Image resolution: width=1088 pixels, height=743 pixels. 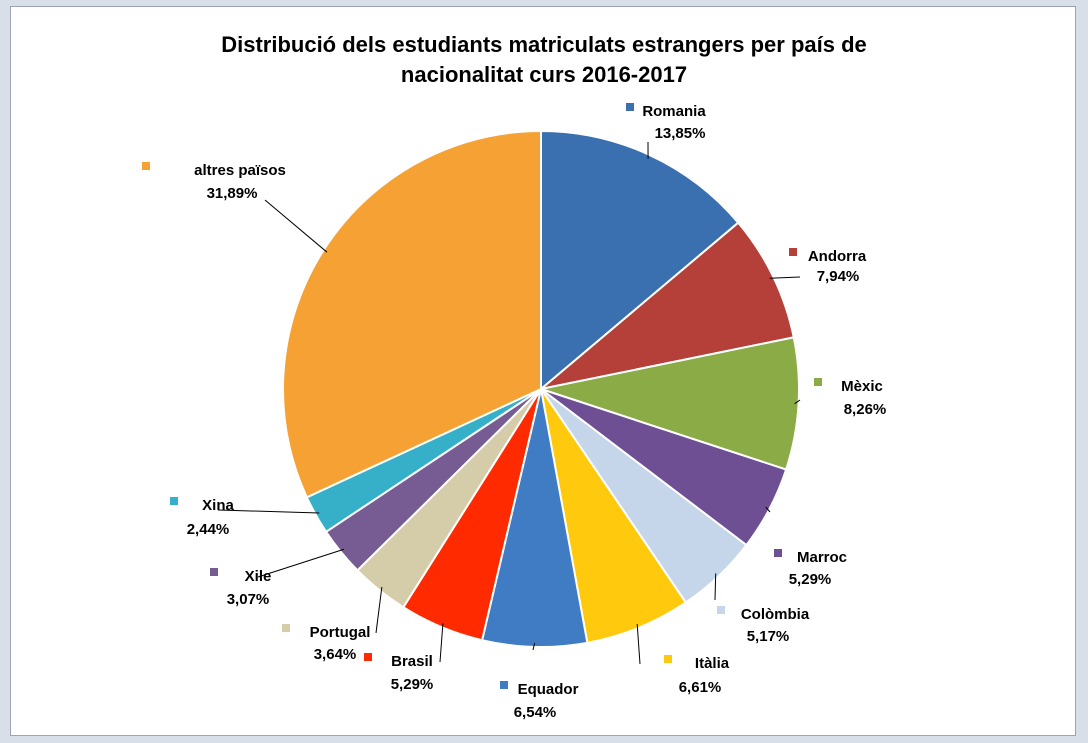 What do you see at coordinates (680, 133) in the screenshot?
I see `value-label: 13,85%` at bounding box center [680, 133].